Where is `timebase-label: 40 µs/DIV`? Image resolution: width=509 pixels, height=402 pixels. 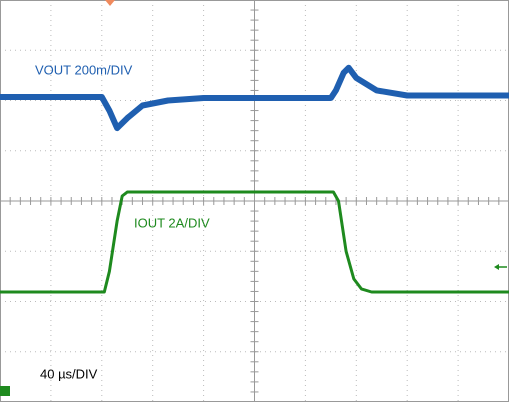
timebase-label: 40 µs/DIV is located at coordinates (69, 373).